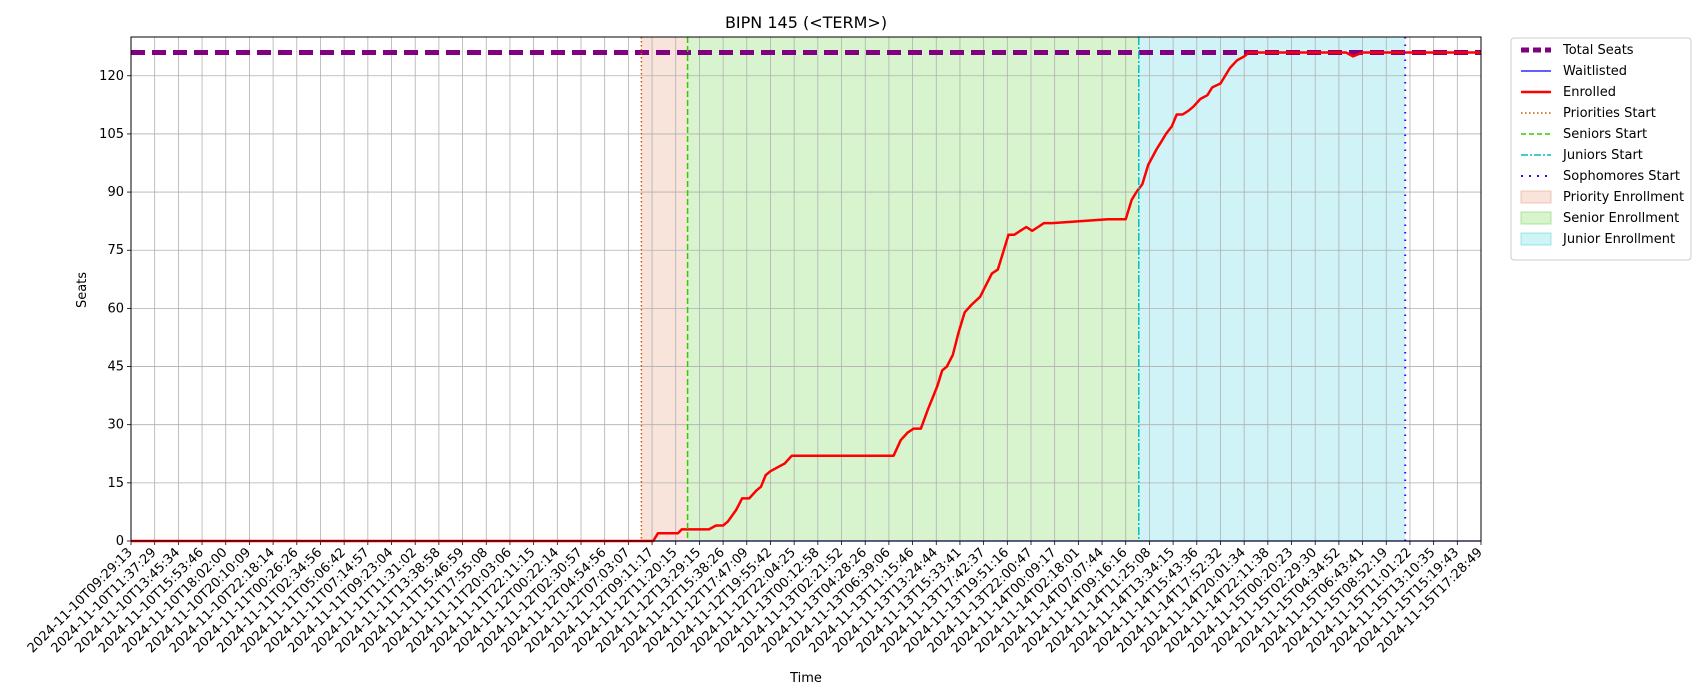  Describe the element at coordinates (1536, 197) in the screenshot. I see `legend-swatch-priority-enrollment` at that location.